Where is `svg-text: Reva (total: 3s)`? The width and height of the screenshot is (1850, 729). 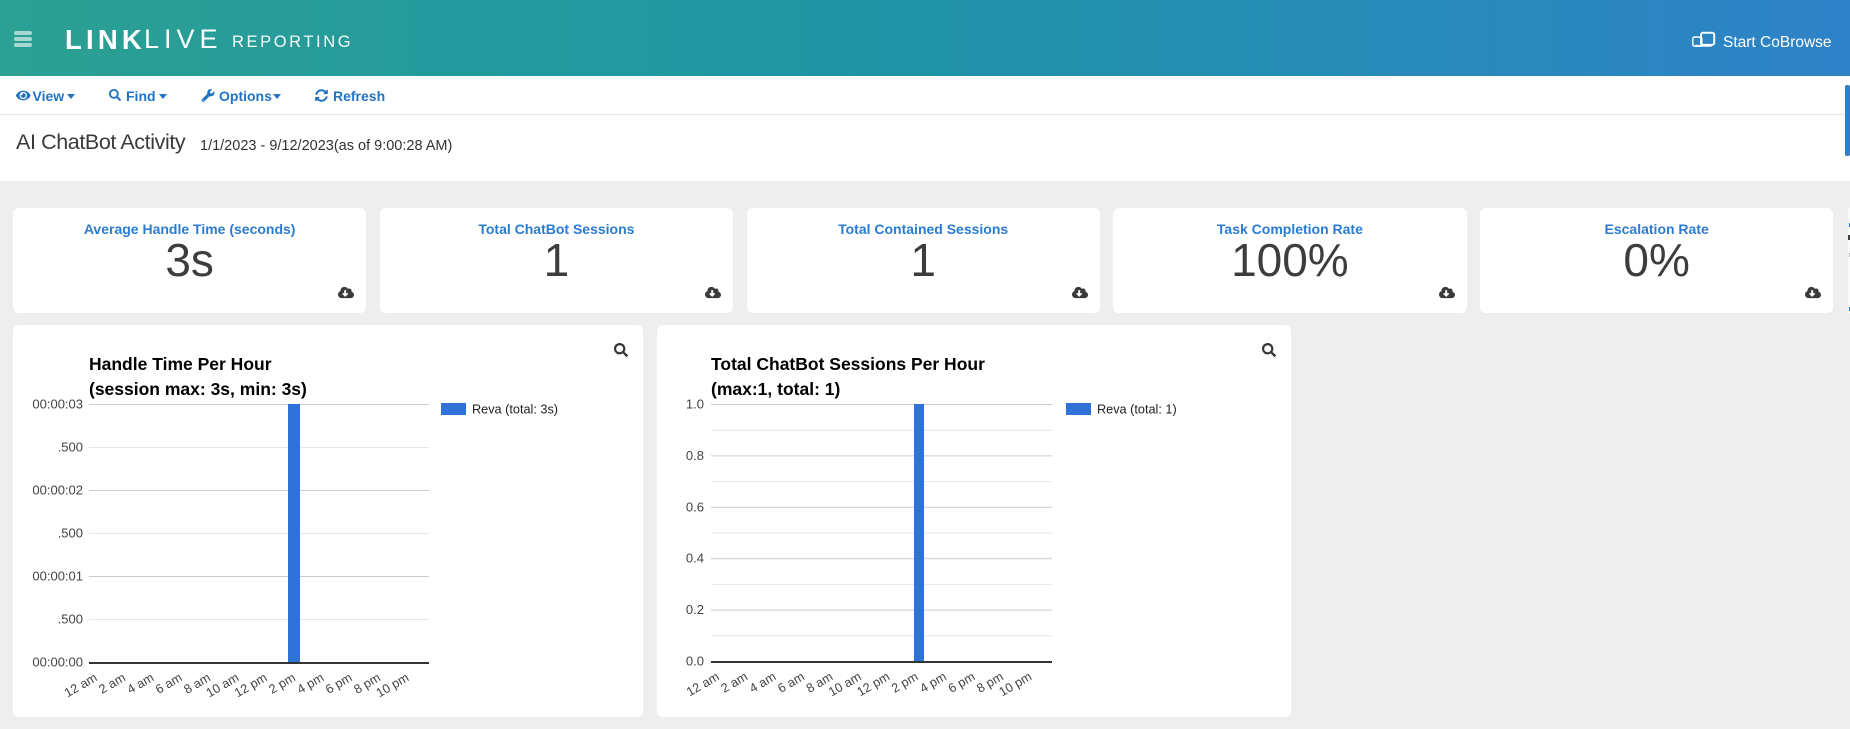 svg-text: Reva (total: 3s) is located at coordinates (515, 410).